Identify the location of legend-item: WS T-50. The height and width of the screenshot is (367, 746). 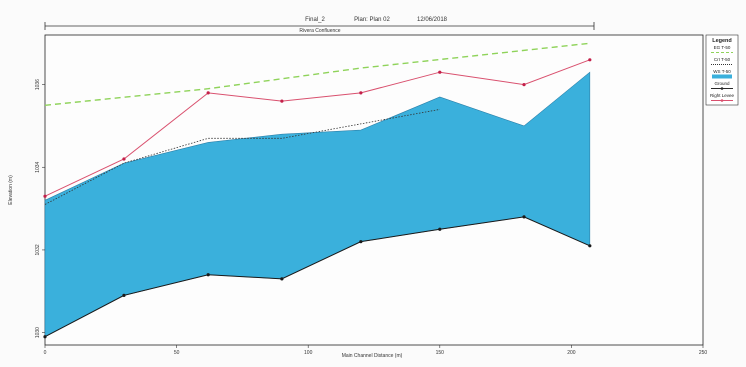
(722, 74).